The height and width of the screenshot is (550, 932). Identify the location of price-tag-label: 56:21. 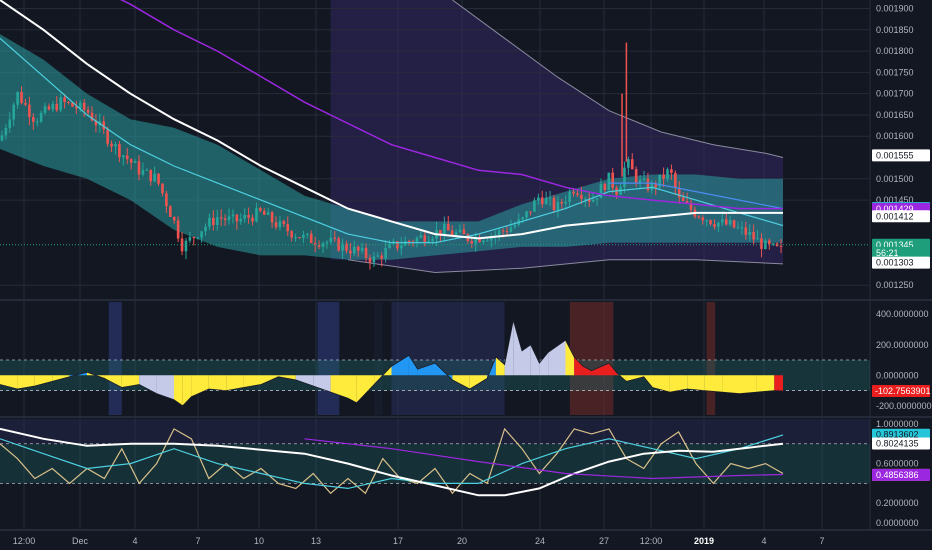
(887, 253).